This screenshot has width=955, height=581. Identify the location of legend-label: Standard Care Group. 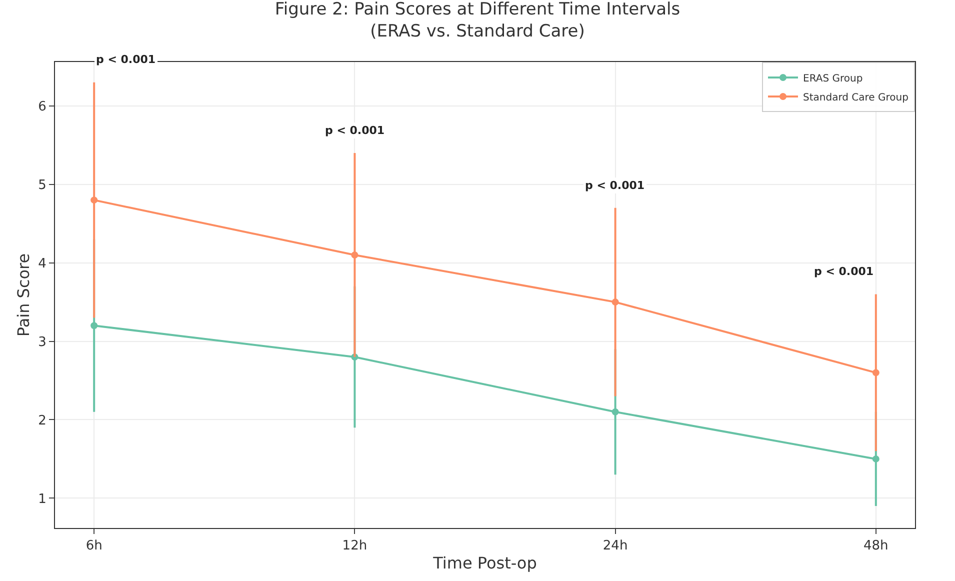
(855, 98).